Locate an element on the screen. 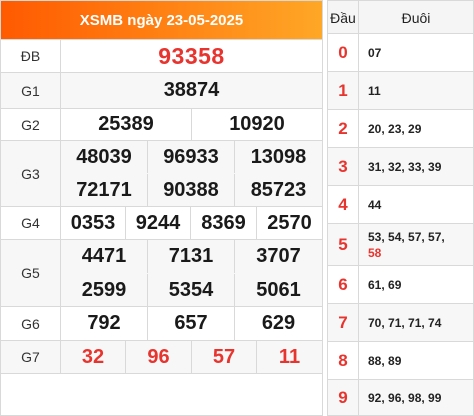 Image resolution: width=474 pixels, height=416 pixels. loto-header: Đầu Đuôi is located at coordinates (400, 17).